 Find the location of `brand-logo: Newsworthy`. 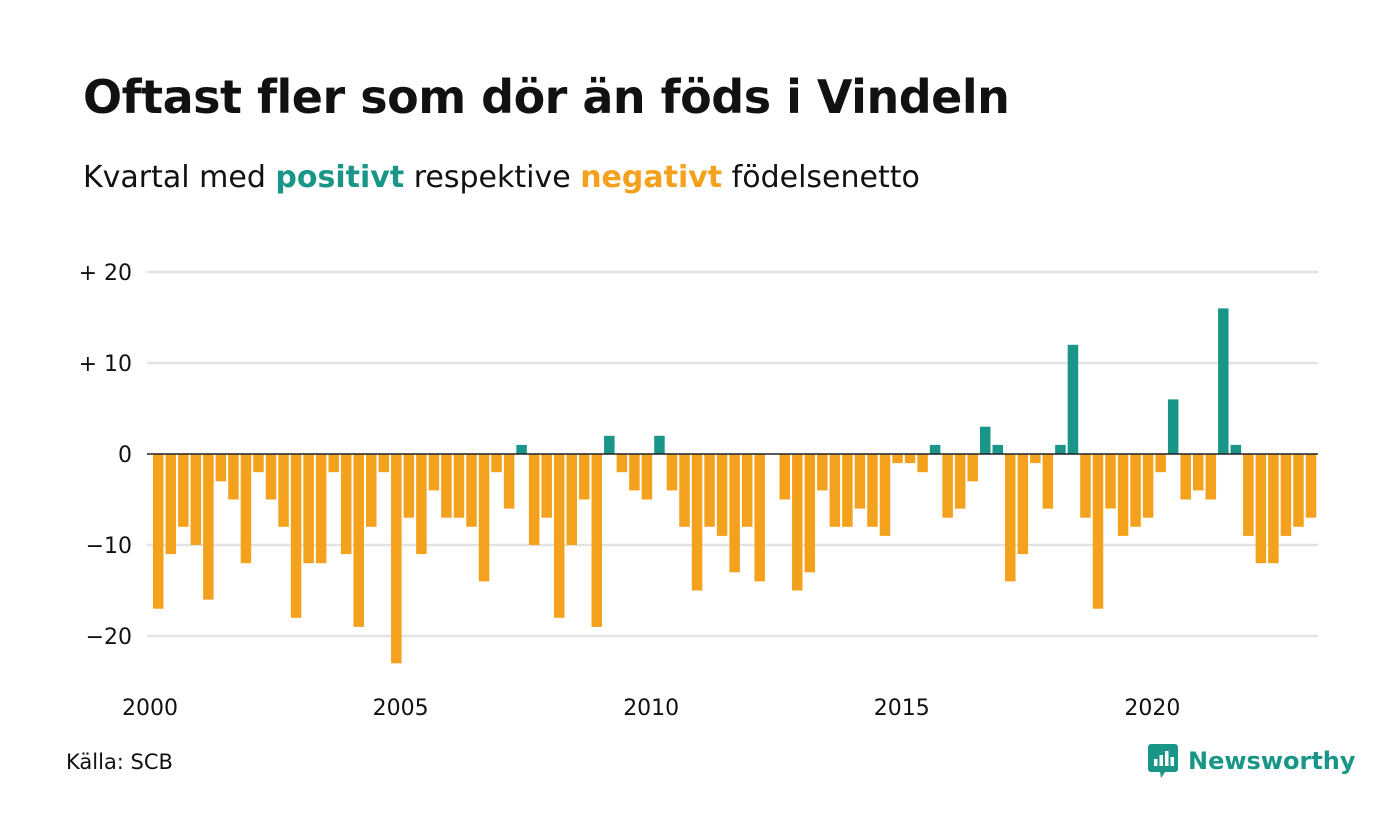

brand-logo: Newsworthy is located at coordinates (1252, 761).